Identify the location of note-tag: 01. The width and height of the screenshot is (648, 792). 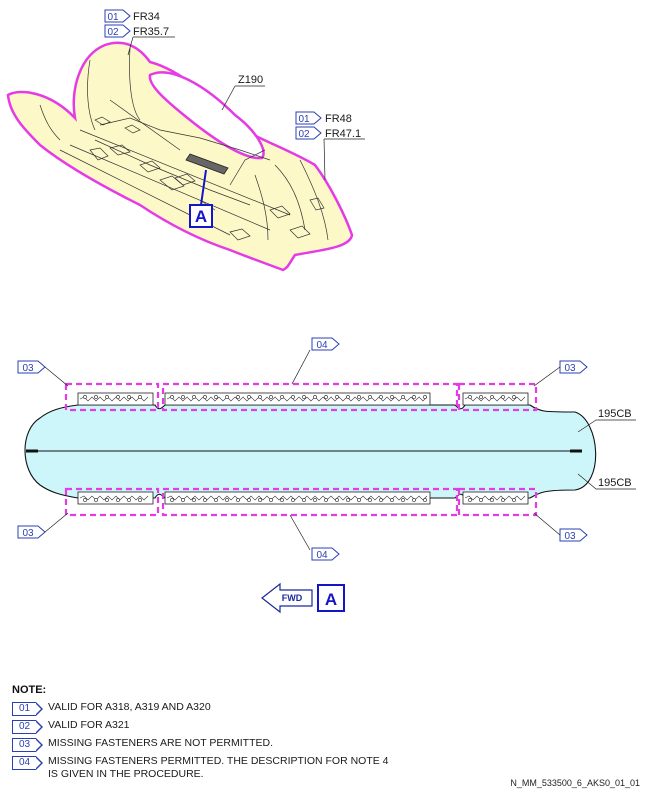
(27, 709).